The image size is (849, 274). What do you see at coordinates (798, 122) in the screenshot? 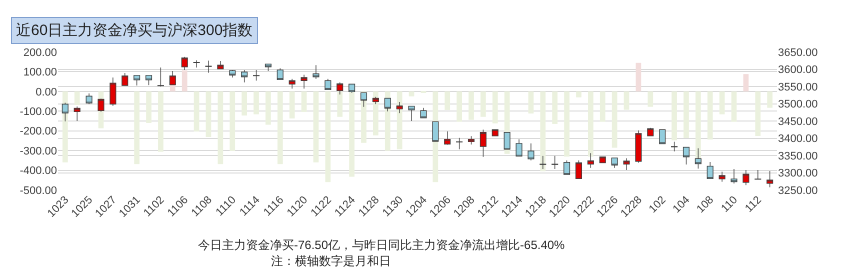
I see `y2-tick-label: 3450.00` at bounding box center [798, 122].